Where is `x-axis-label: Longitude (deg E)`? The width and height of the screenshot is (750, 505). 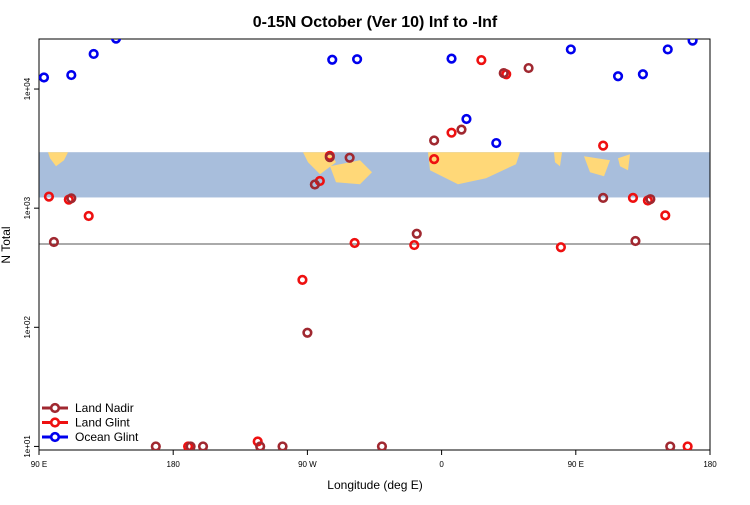
x-axis-label: Longitude (deg E) is located at coordinates (374, 485).